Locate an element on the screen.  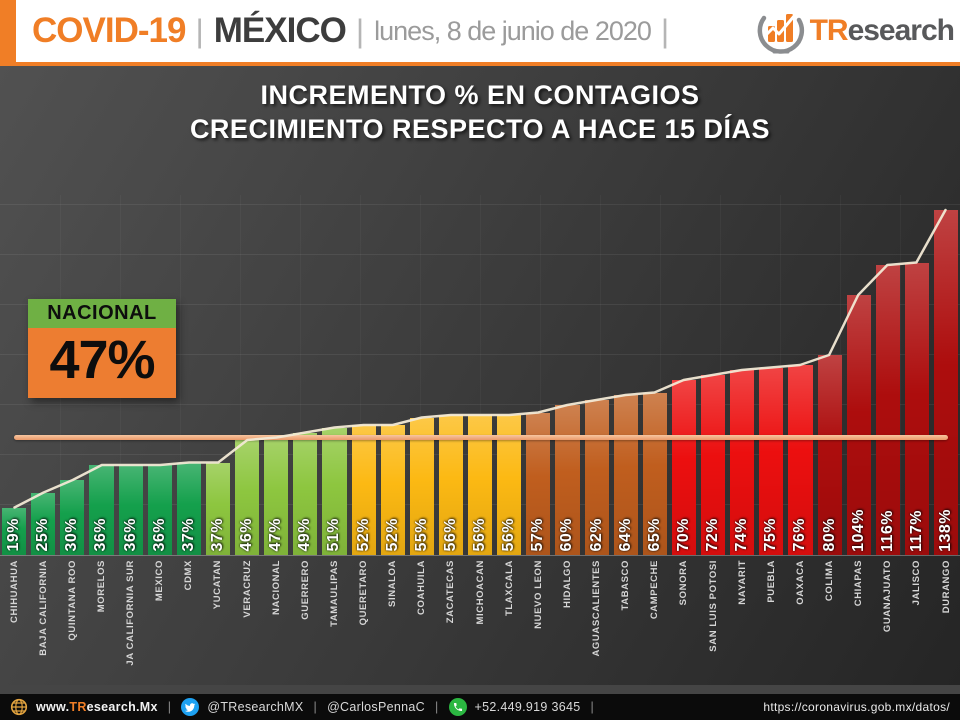
state-label: GUANAJUATO is located at coordinates (888, 596).